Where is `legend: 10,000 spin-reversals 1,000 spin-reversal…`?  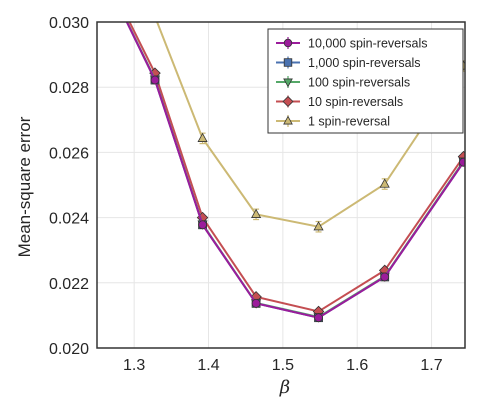 legend: 10,000 spin-reversals 1,000 spin-reversal… is located at coordinates (365, 81).